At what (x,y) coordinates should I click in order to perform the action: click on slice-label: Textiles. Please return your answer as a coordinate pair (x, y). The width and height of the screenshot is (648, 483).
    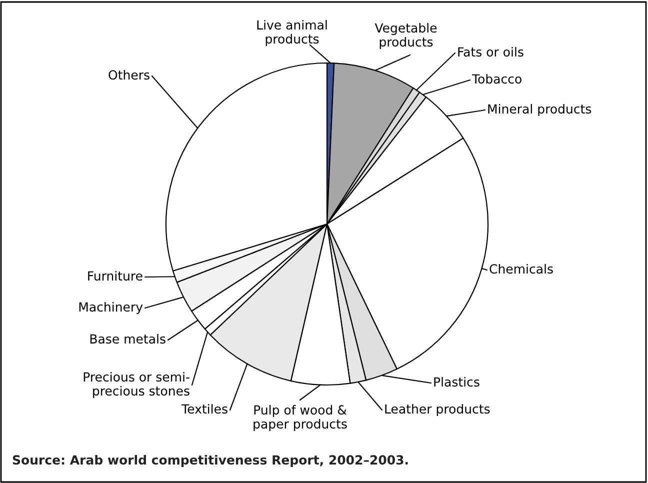
    Looking at the image, I should click on (205, 409).